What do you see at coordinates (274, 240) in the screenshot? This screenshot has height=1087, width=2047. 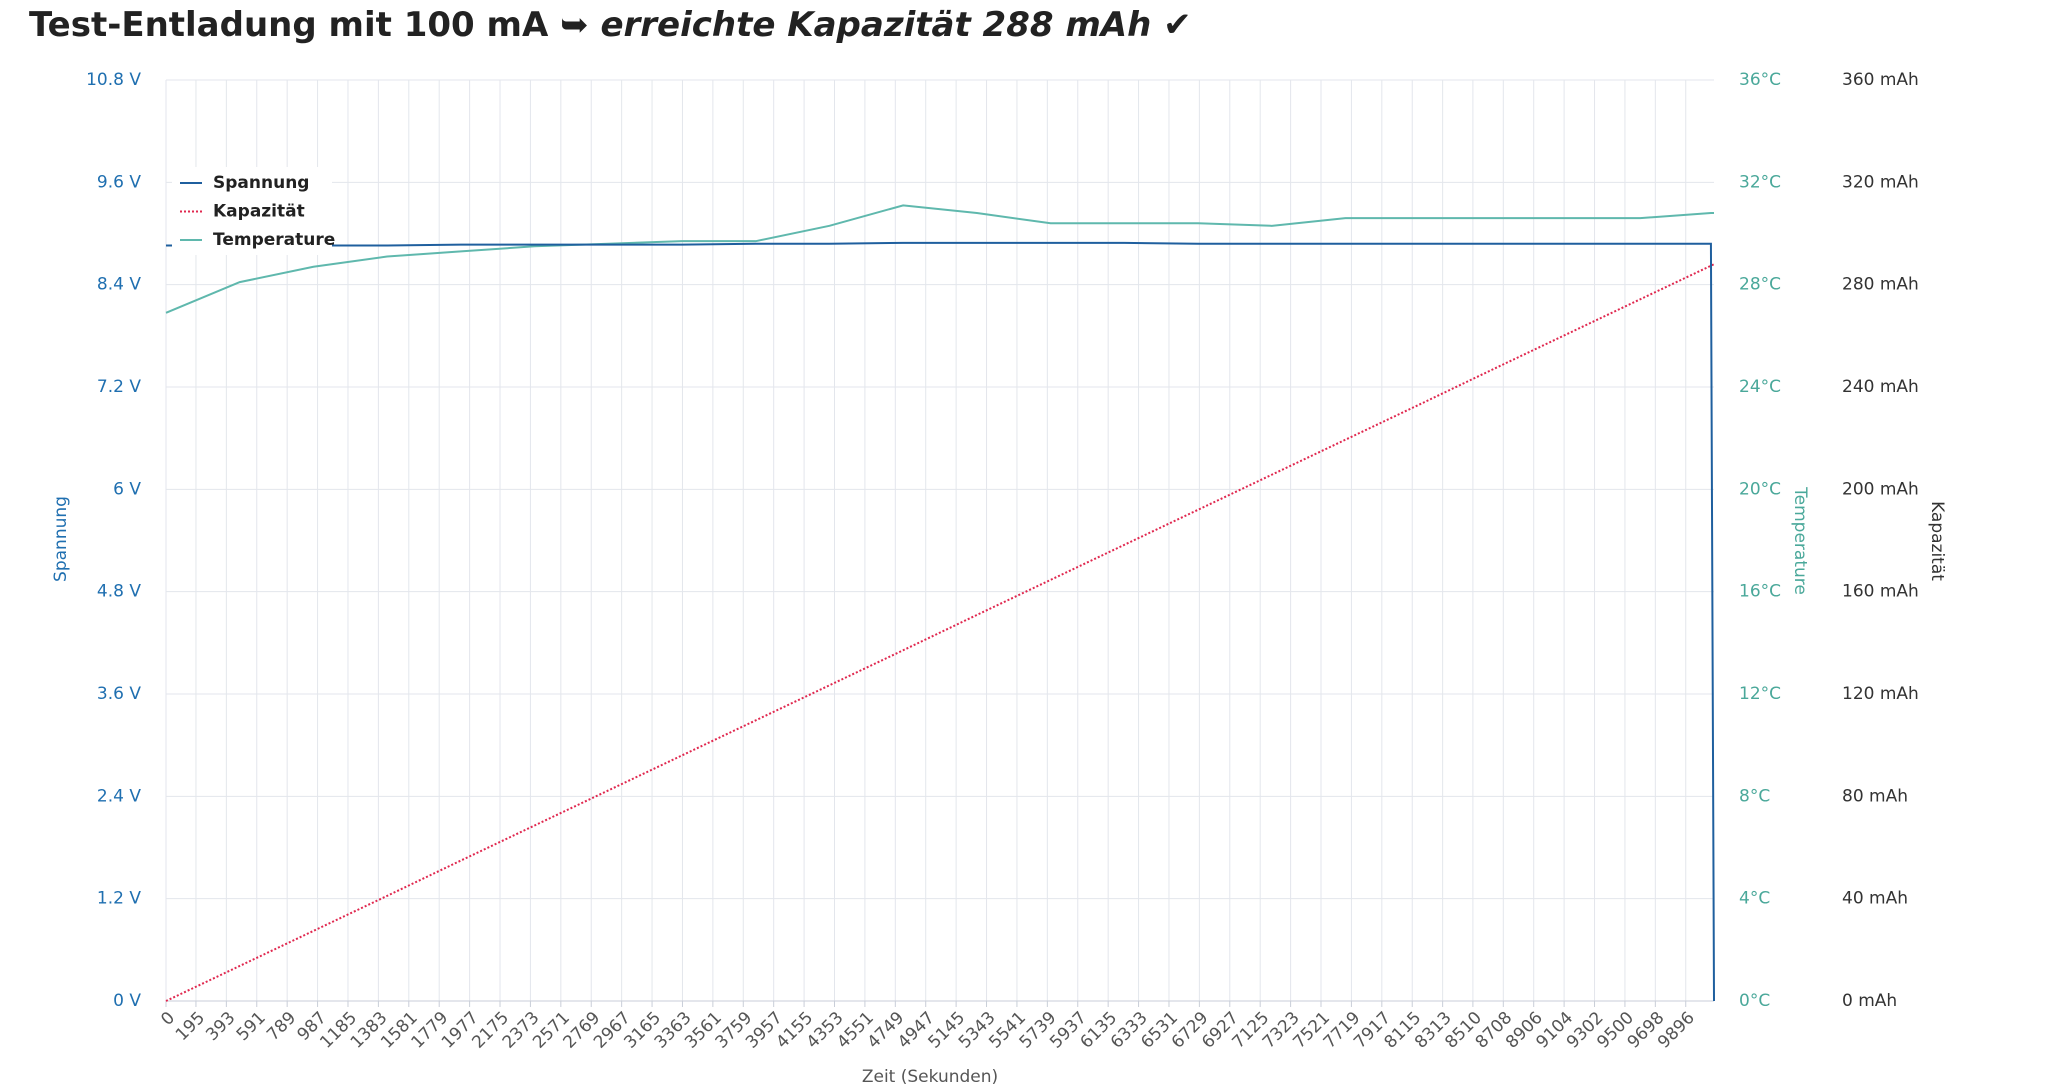 I see `legend-label: Temperature` at bounding box center [274, 240].